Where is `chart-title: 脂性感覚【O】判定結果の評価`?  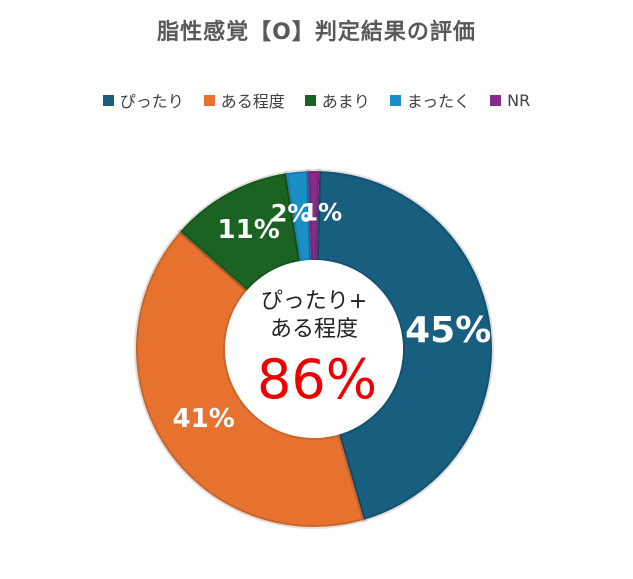 chart-title: 脂性感覚【O】判定結果の評価 is located at coordinates (316, 32).